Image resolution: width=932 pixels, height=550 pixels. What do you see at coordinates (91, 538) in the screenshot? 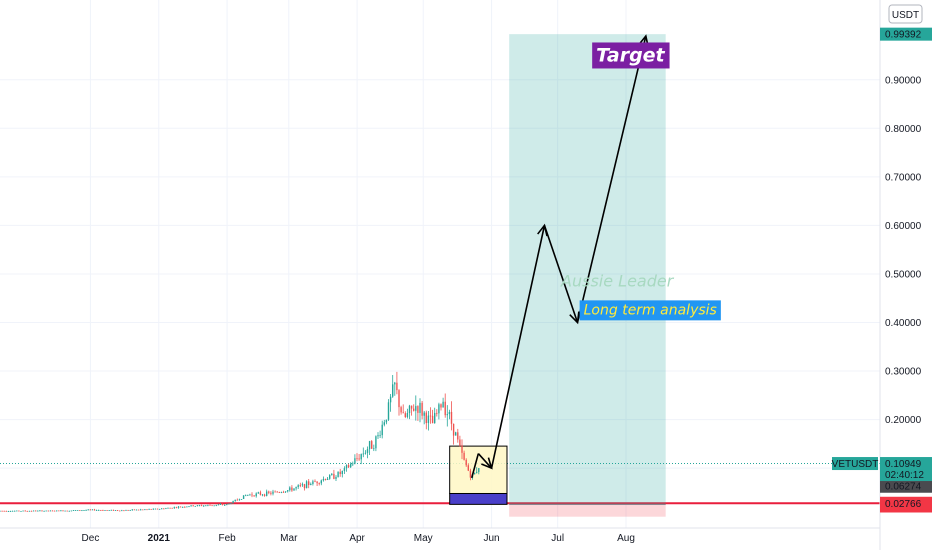
I see `time-tick-label: Dec` at bounding box center [91, 538].